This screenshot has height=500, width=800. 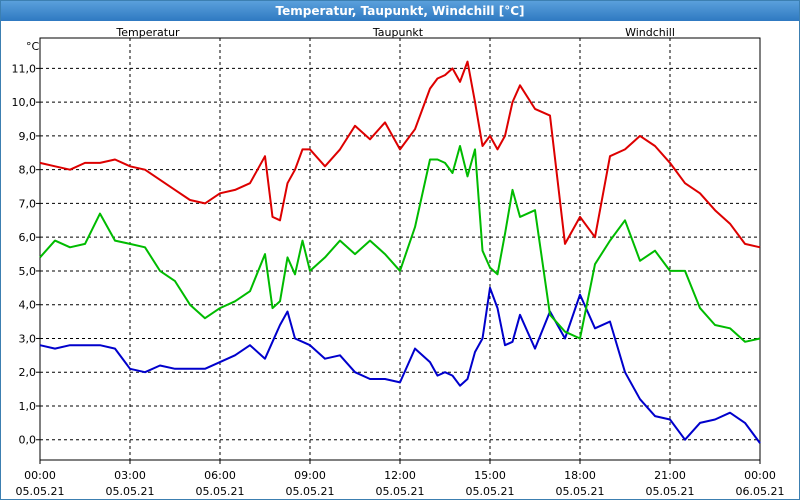 I want to click on y-tick-label: 1,0, so click(x=28, y=406).